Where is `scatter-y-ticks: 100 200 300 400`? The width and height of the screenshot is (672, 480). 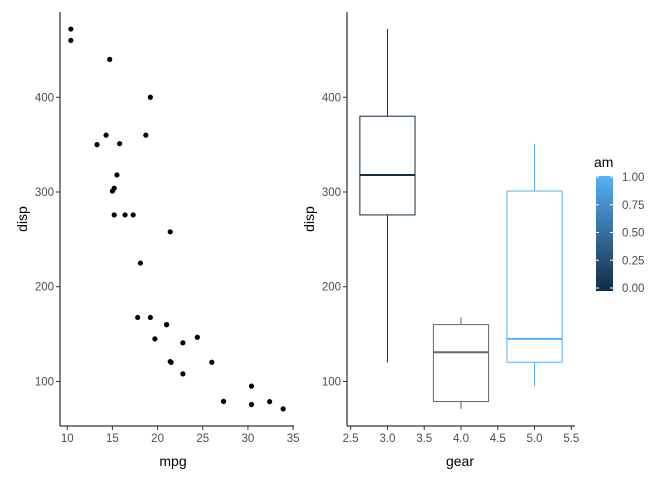 scatter-y-ticks: 100 200 300 400 is located at coordinates (47, 240).